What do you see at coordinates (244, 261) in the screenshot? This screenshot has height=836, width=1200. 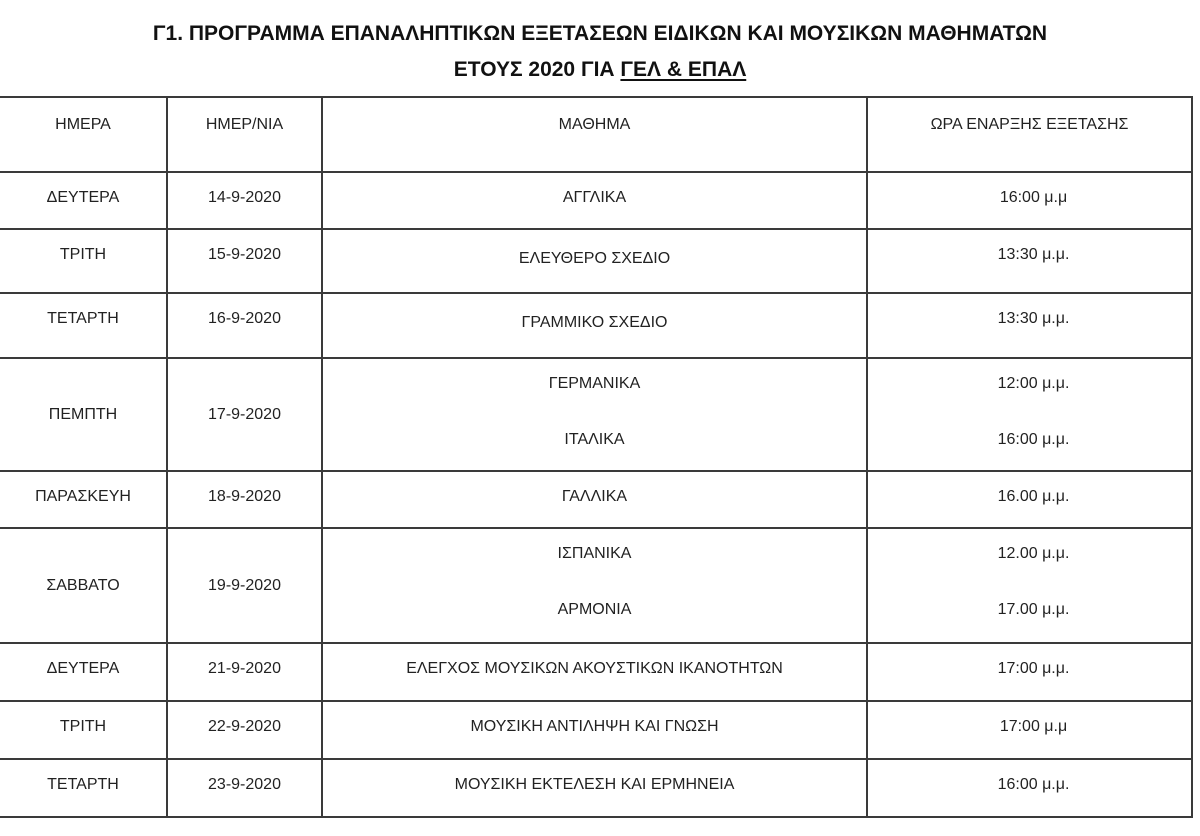 I see `date-cell: 15-9-2020` at bounding box center [244, 261].